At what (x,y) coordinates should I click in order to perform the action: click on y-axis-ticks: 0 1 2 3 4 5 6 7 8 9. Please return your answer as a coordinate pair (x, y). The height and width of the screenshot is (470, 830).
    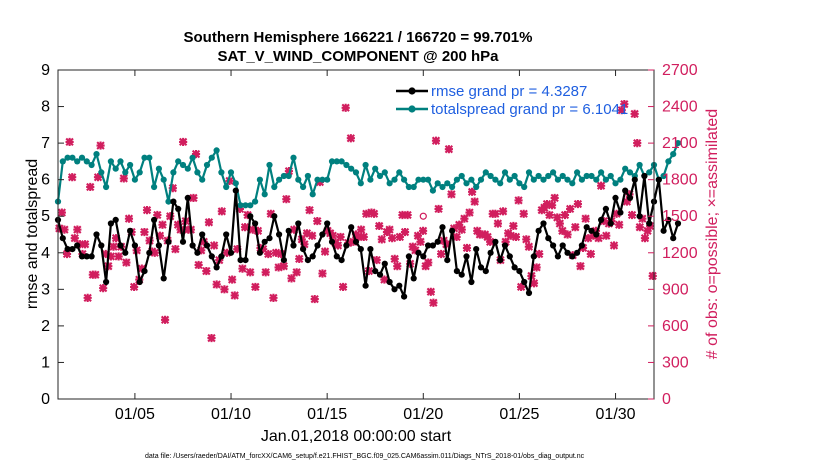
    Looking at the image, I should click on (52, 235).